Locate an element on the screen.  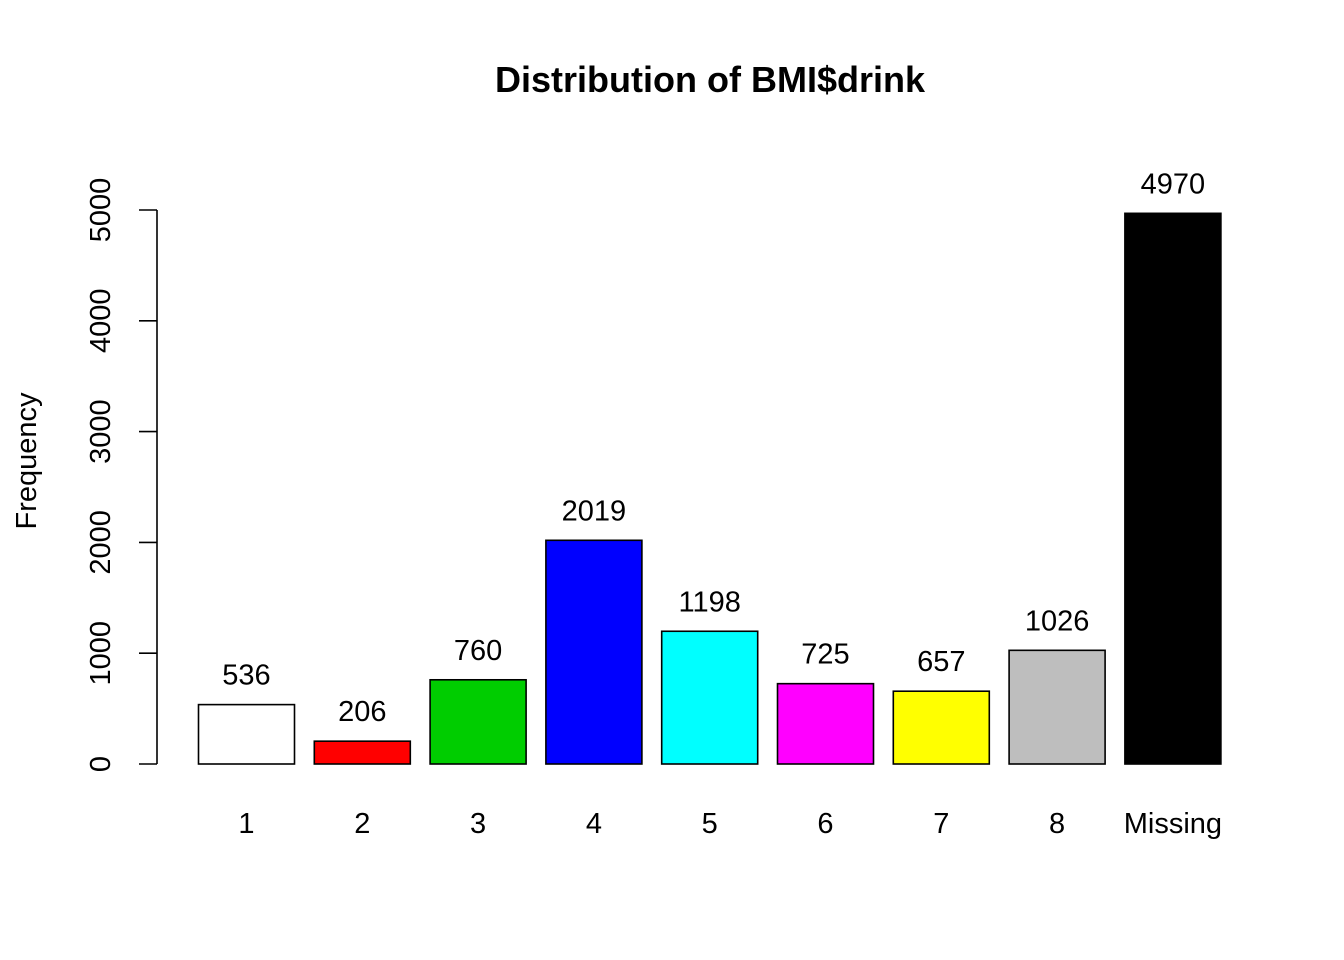
data-label: 1026 is located at coordinates (1057, 621).